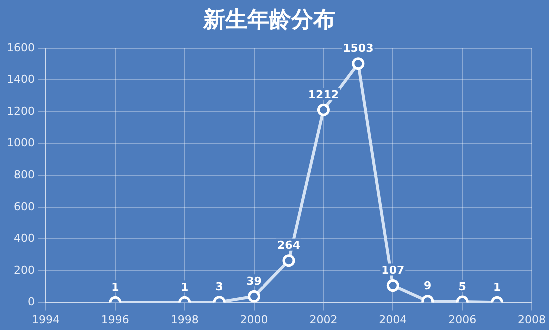  Describe the element at coordinates (20, 143) in the screenshot. I see `y-tick-label: 1000` at that location.